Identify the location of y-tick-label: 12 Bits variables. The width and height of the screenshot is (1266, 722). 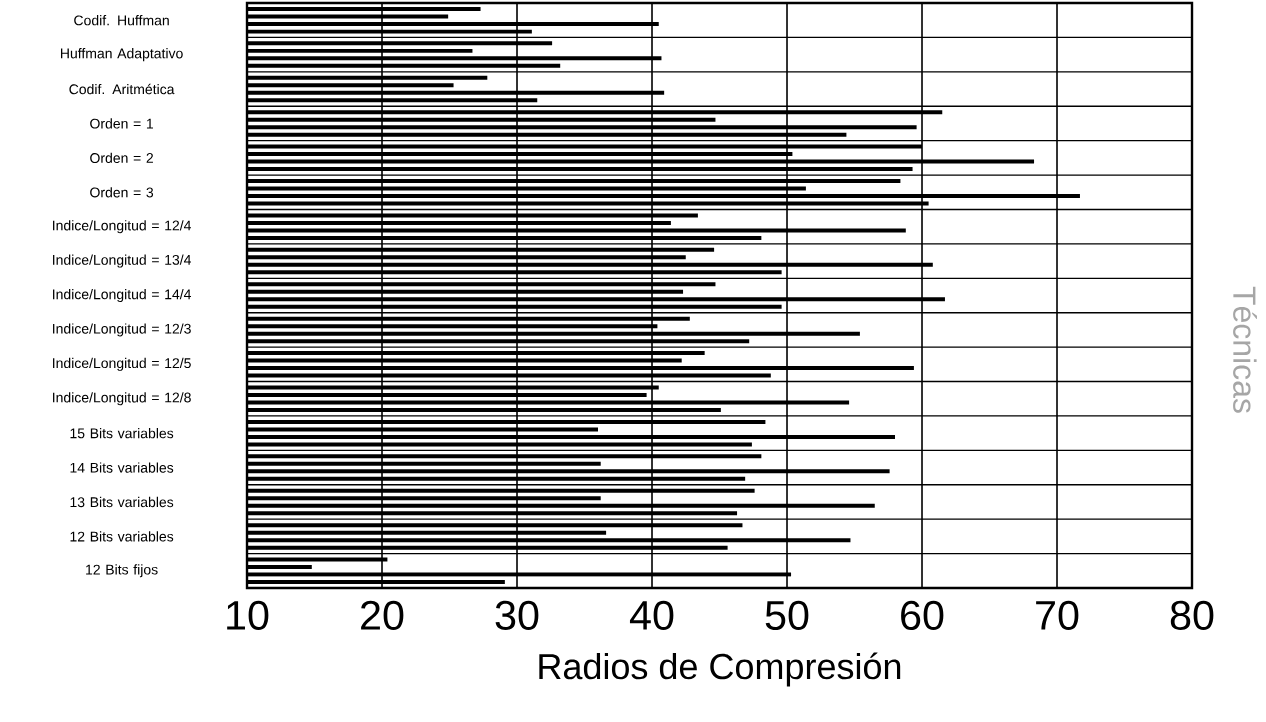
(122, 536).